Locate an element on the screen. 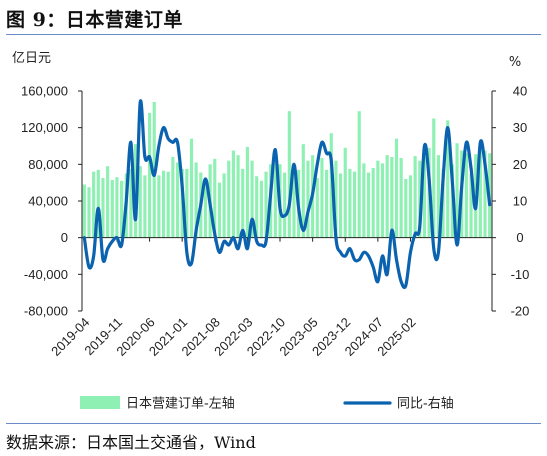  source-note: 数据来源：日本国土交通省，Wind is located at coordinates (131, 442).